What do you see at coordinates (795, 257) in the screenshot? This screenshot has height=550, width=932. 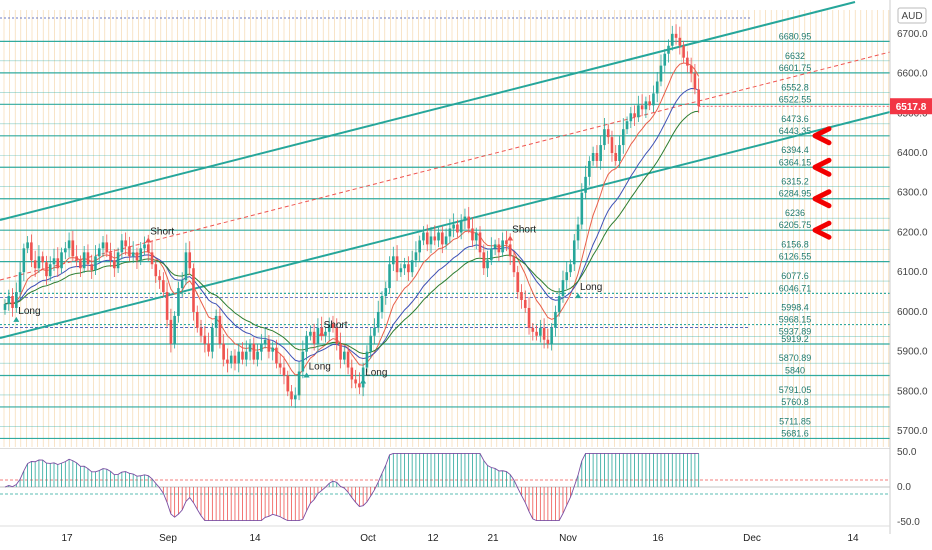 I see `level-label: 6126.55` at bounding box center [795, 257].